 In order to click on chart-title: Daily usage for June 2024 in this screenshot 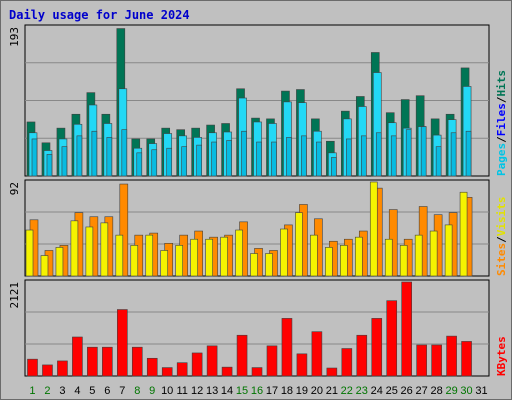, I will do `click(99, 15)`.